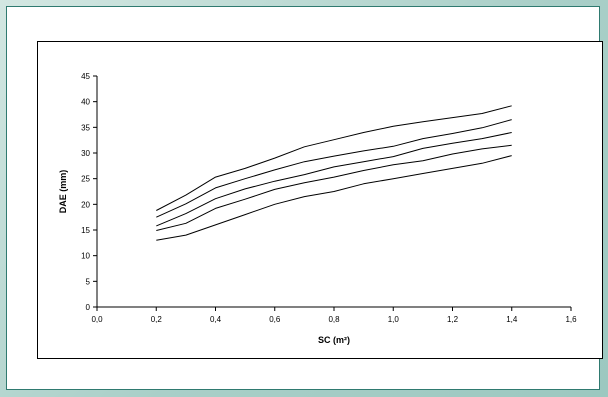 The width and height of the screenshot is (608, 397). I want to click on y-tick-label: 5, so click(88, 281).